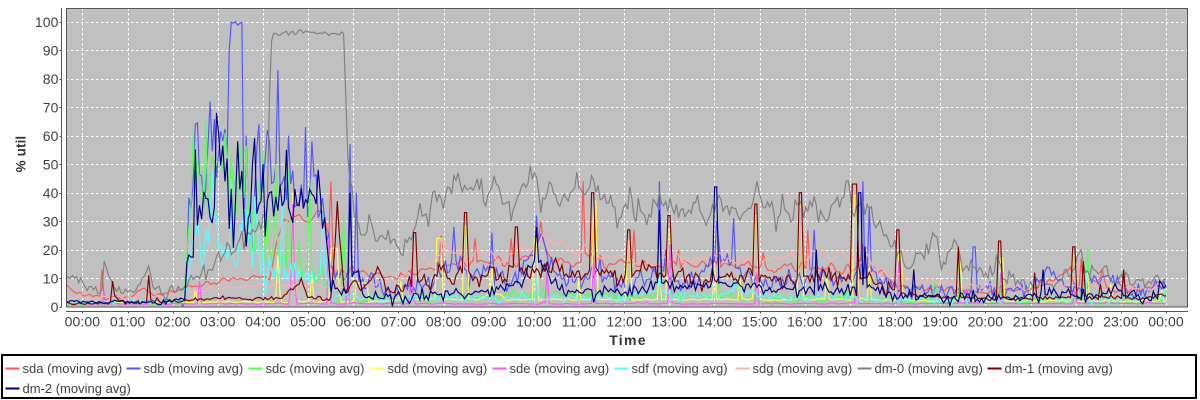  Describe the element at coordinates (760, 322) in the screenshot. I see `svg-text: 15:00` at that location.